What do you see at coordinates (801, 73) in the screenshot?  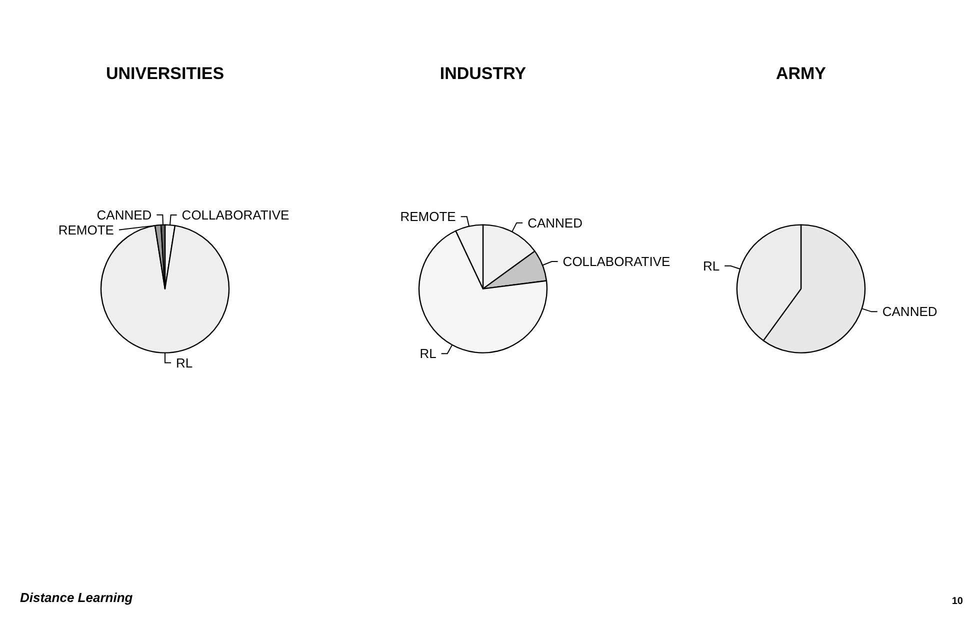 I see `chart-title: ARMY` at bounding box center [801, 73].